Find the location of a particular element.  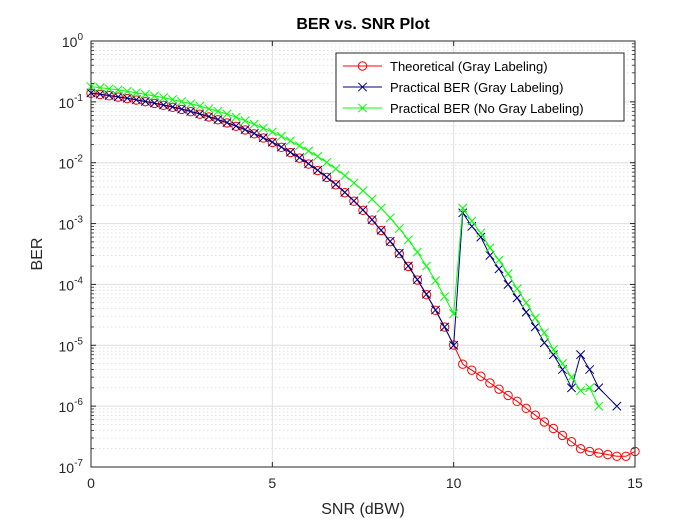

legend-label: Practical BER (Gray Labeling) is located at coordinates (476, 87).